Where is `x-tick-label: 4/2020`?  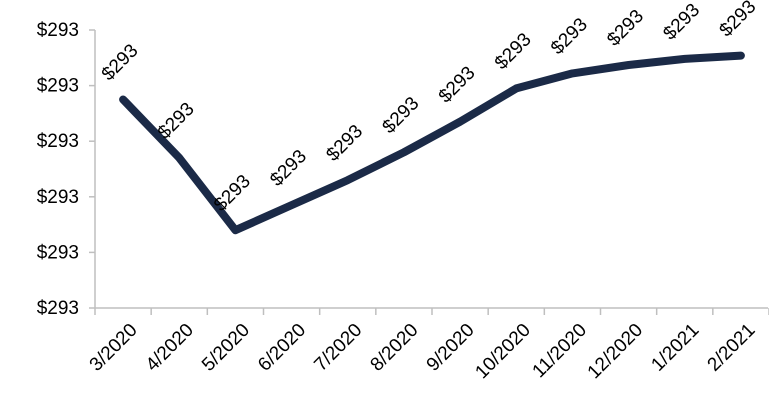
x-tick-label: 4/2020 is located at coordinates (170, 348).